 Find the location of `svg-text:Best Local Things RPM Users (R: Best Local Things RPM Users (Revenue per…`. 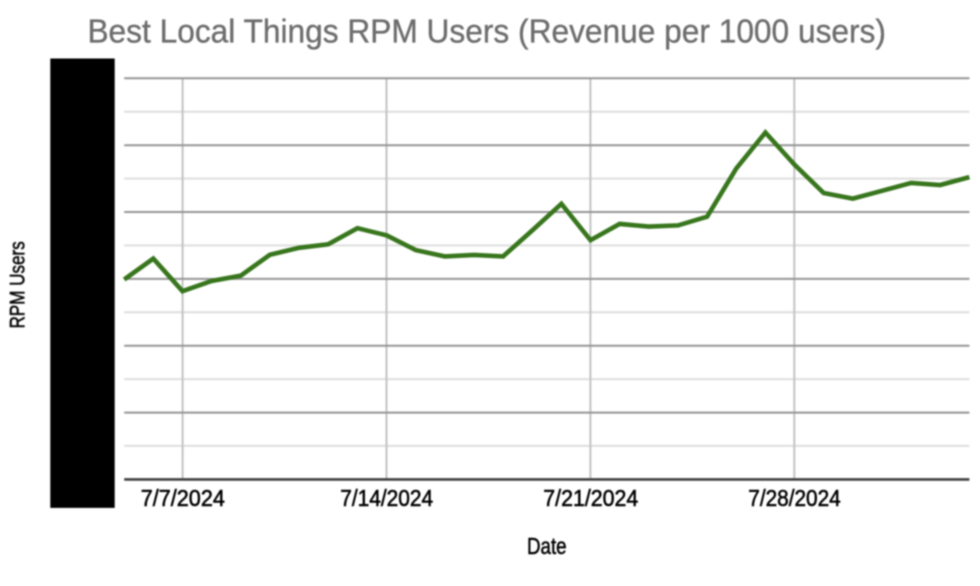

svg-text:Best Local Things RPM Users (R: Best Local Things RPM Users (Revenue per… is located at coordinates (486, 31).